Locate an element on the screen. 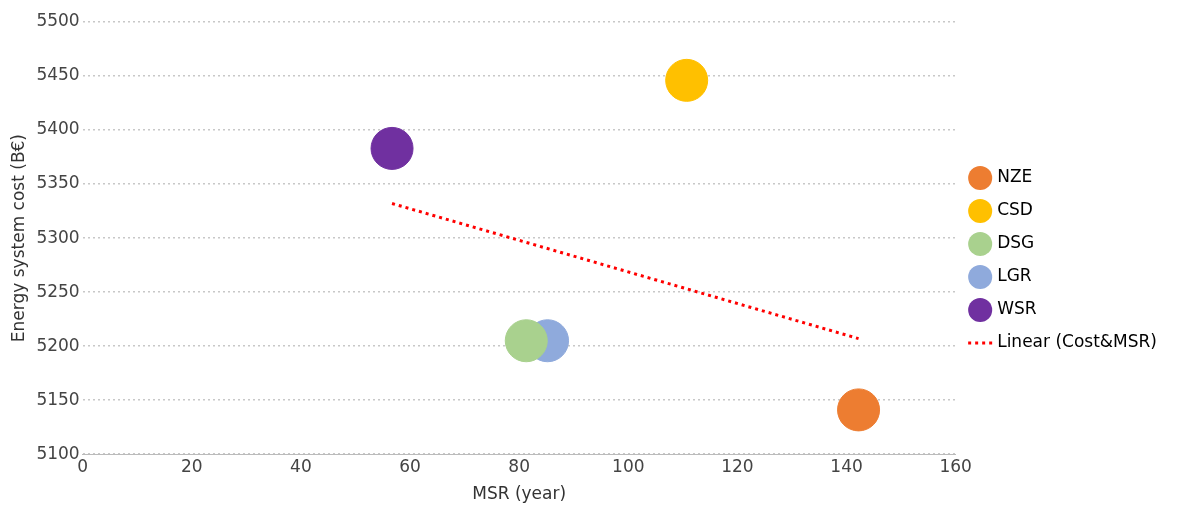 The image size is (1177, 514). x-tick-label: 80 is located at coordinates (519, 465).